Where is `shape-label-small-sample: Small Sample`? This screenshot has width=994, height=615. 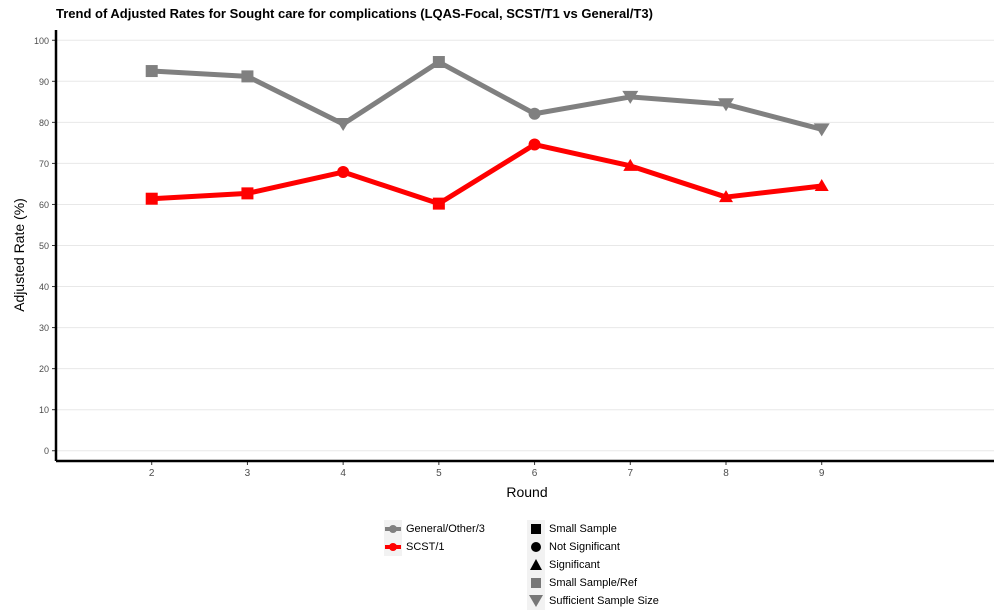
shape-label-small-sample: Small Sample is located at coordinates (583, 529).